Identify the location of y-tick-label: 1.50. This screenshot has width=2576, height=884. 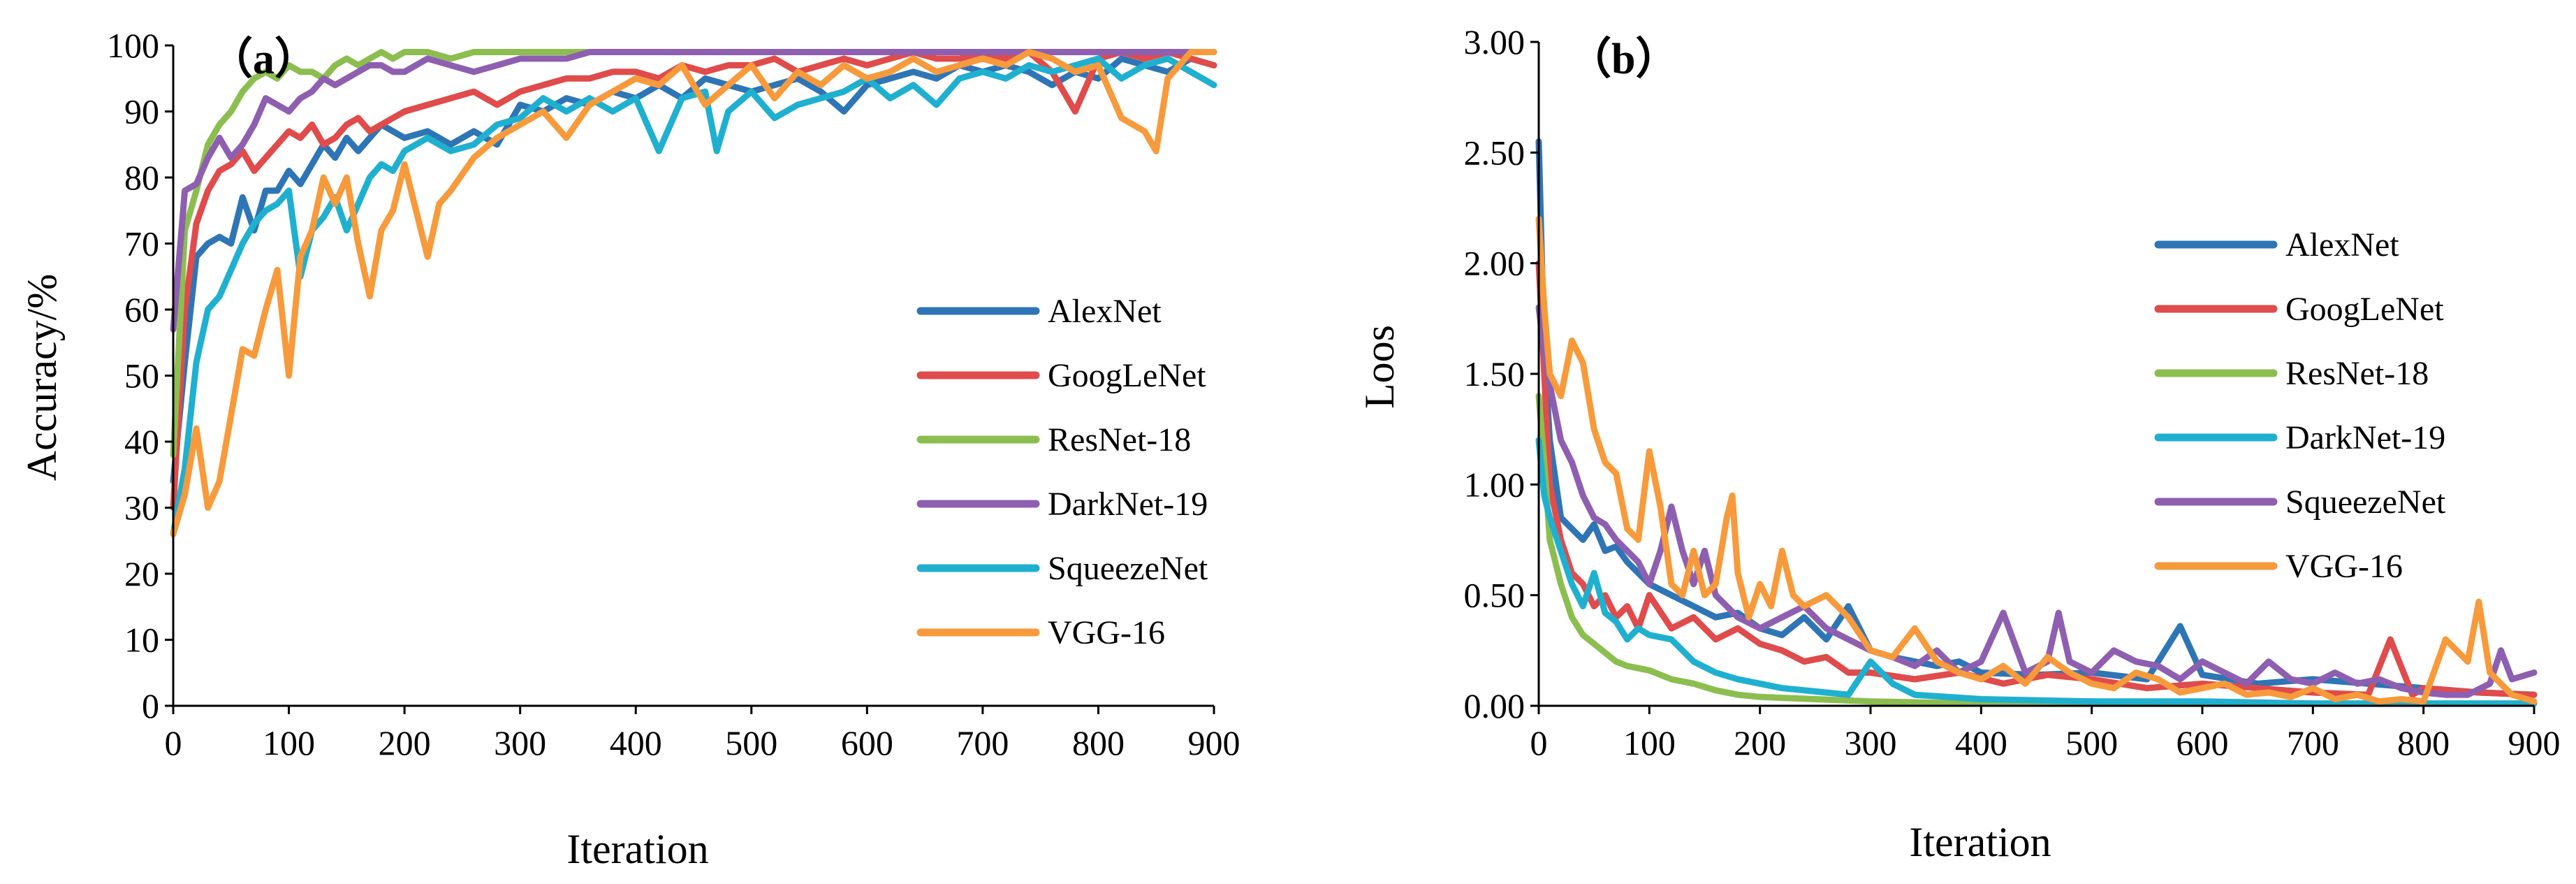
(1494, 373).